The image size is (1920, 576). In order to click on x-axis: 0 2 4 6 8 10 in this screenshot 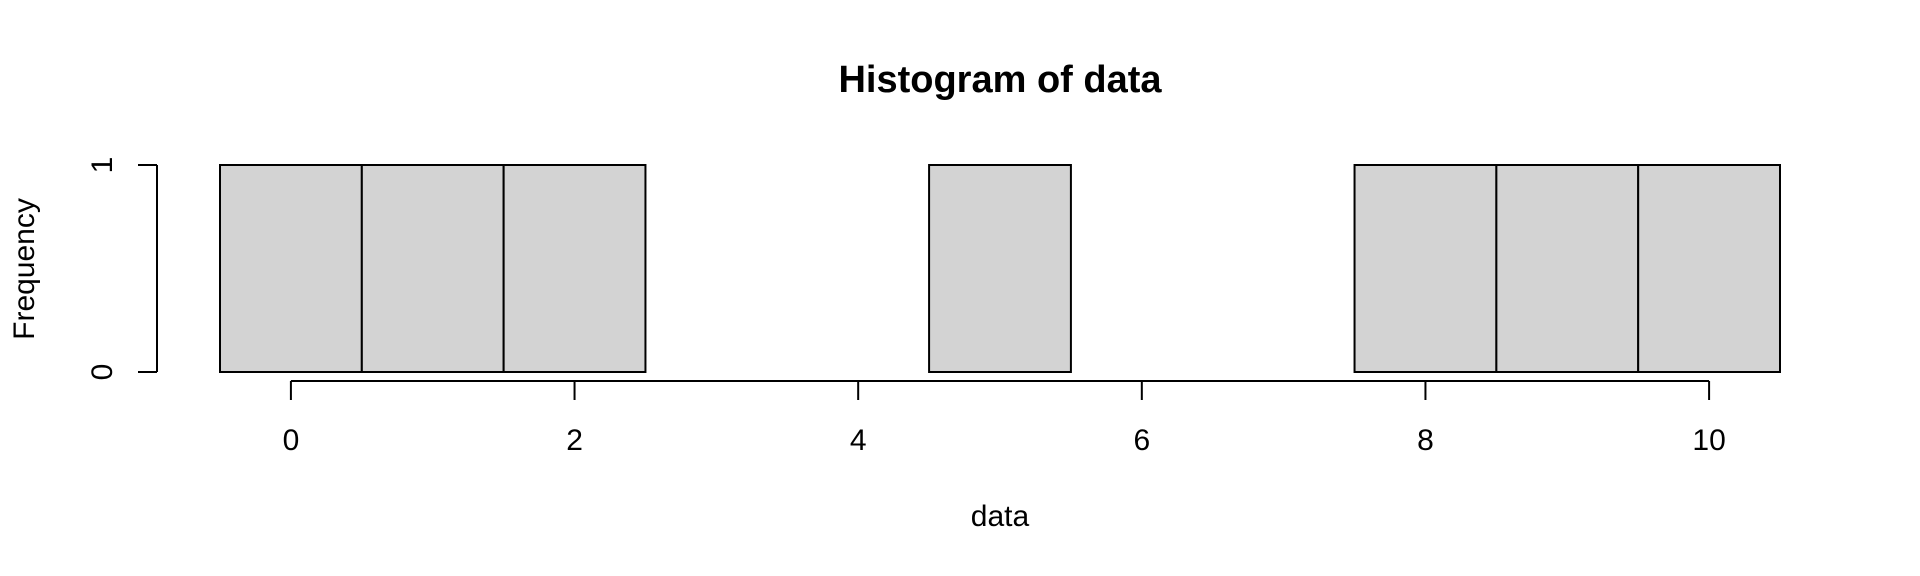, I will do `click(1004, 418)`.